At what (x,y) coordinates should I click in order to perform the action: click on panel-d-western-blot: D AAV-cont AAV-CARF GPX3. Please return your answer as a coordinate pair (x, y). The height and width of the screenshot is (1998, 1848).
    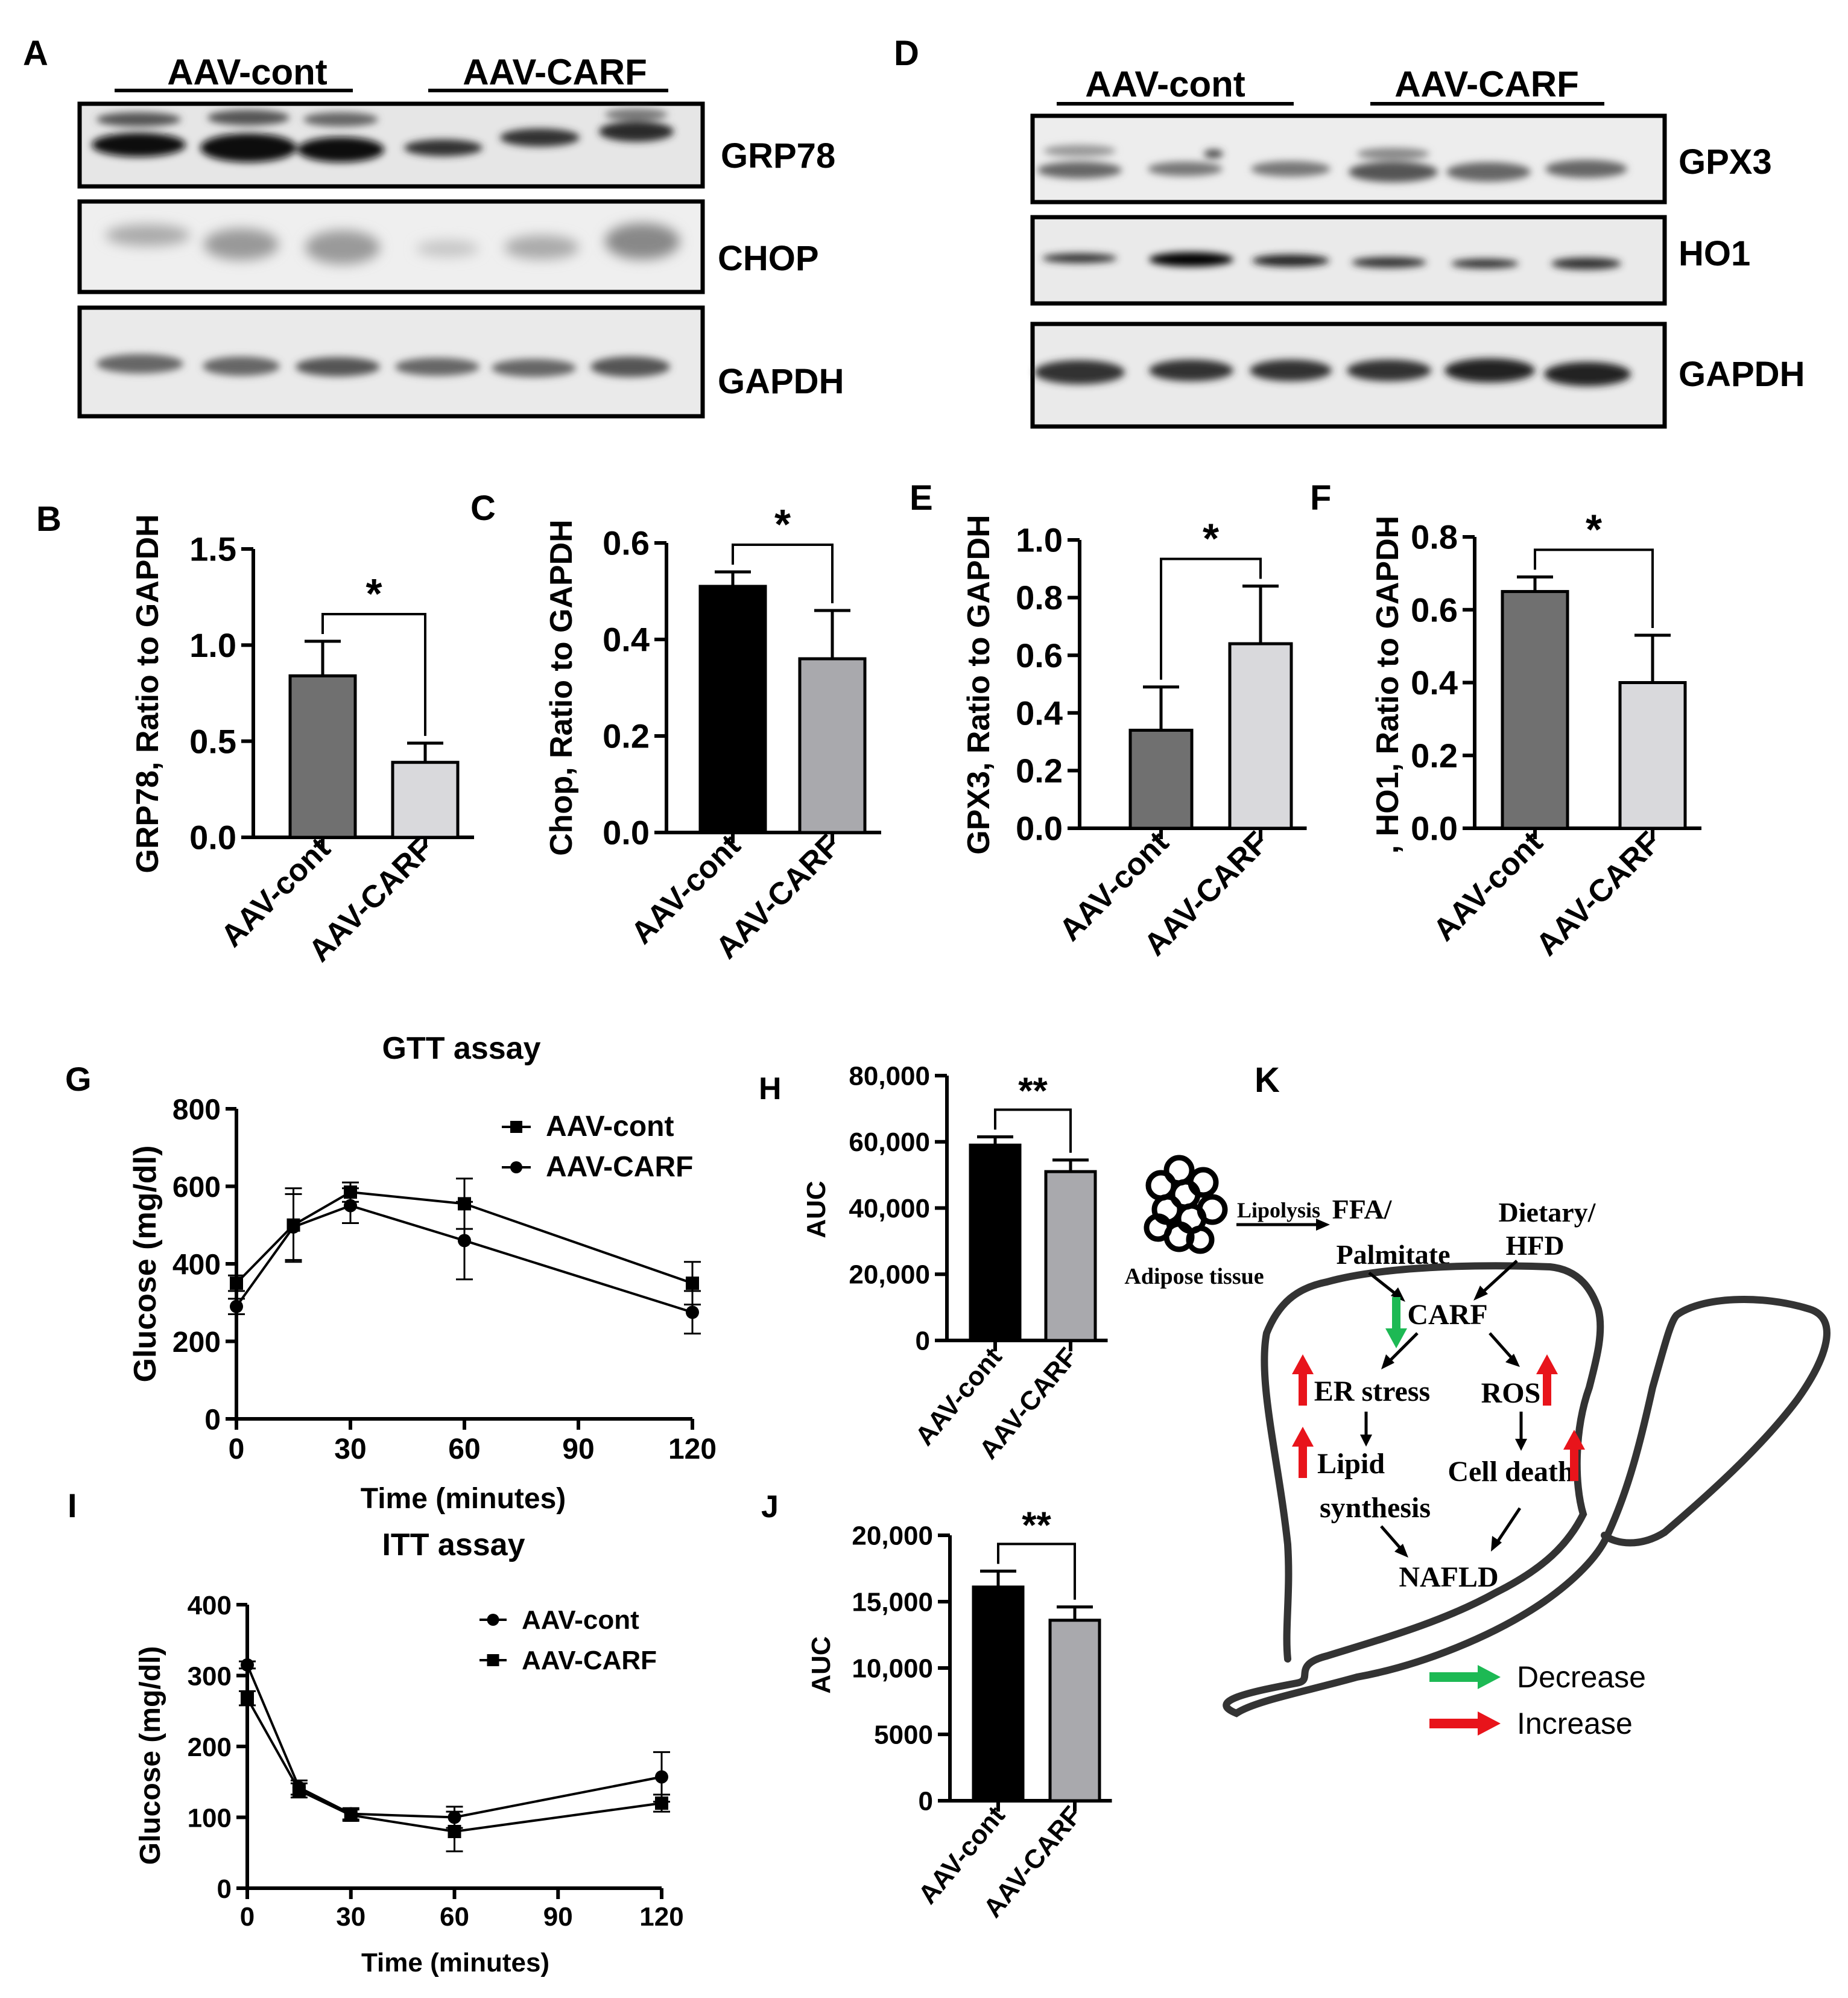
    Looking at the image, I should click on (1349, 231).